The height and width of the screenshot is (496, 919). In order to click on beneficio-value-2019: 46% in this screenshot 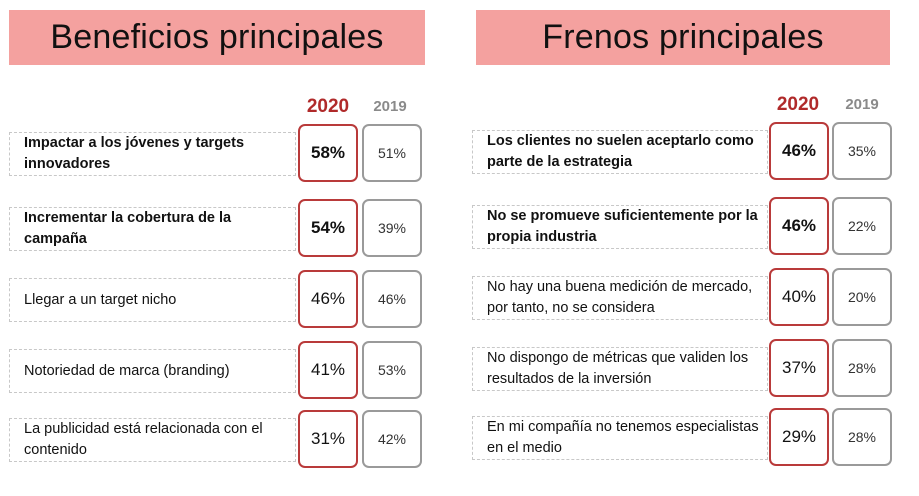, I will do `click(392, 299)`.